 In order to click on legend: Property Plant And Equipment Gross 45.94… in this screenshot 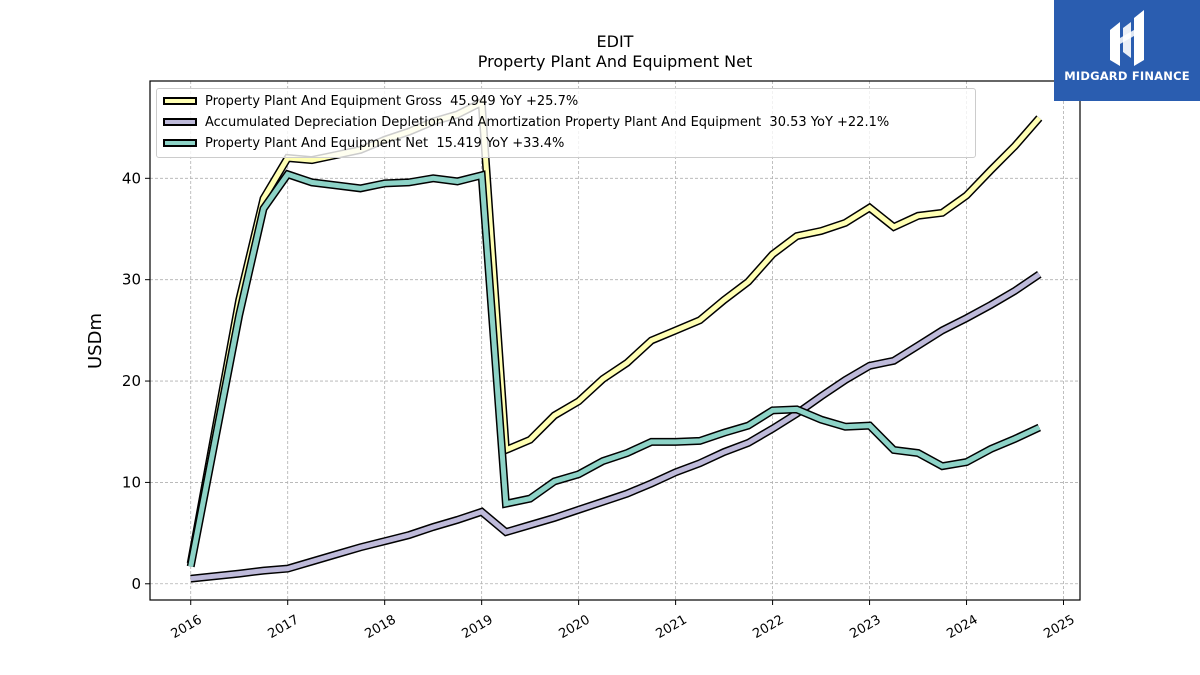, I will do `click(566, 123)`.